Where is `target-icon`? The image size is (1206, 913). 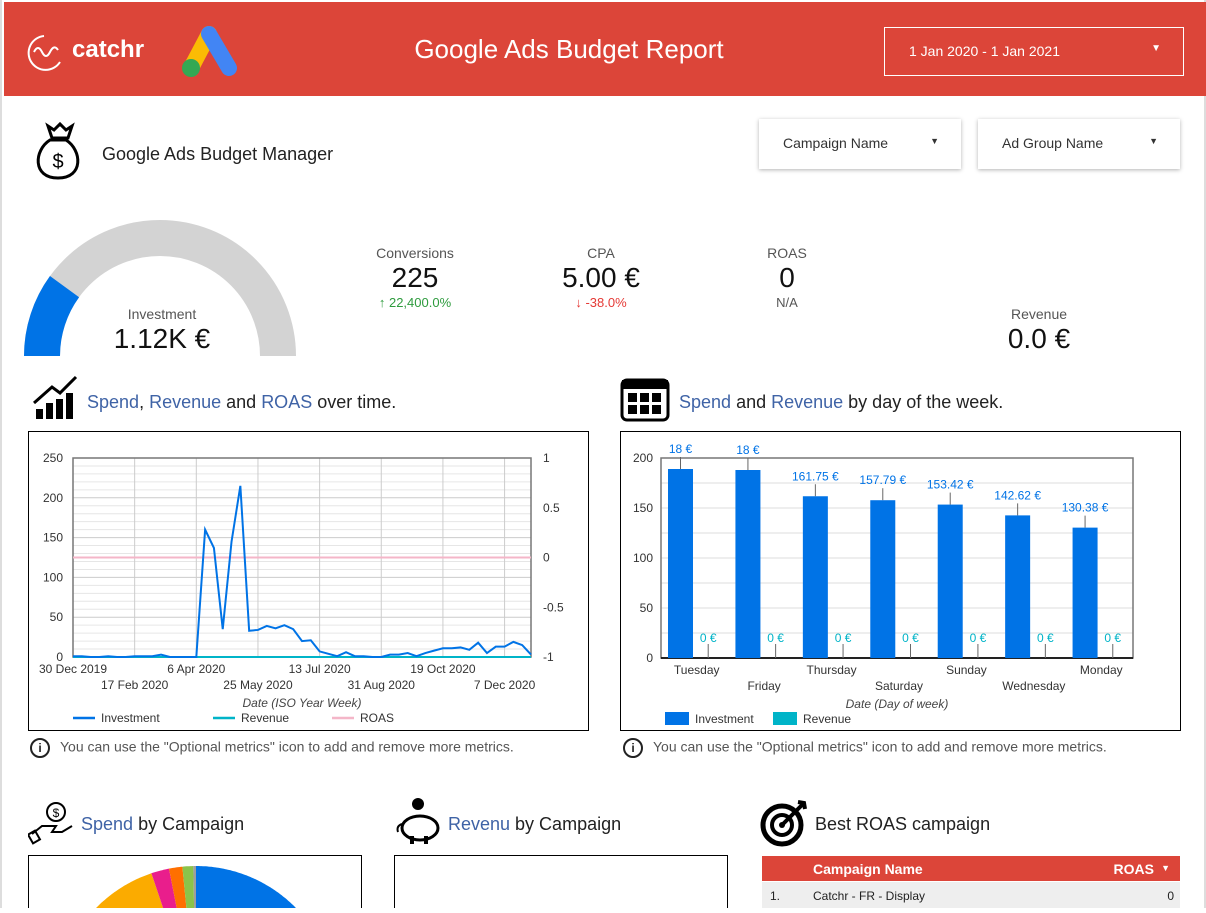
target-icon is located at coordinates (783, 823).